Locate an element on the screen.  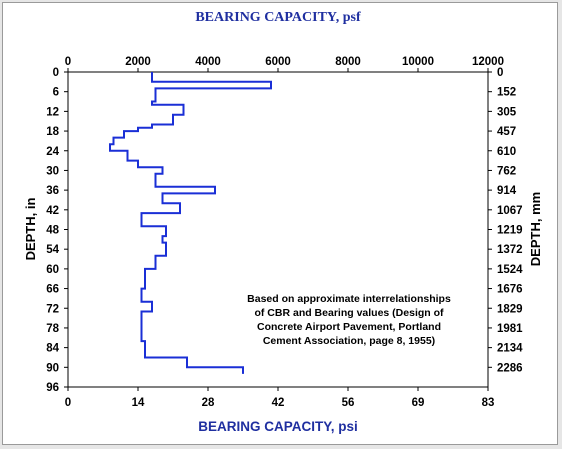
bottom-x-tick-label: 56 is located at coordinates (348, 403).